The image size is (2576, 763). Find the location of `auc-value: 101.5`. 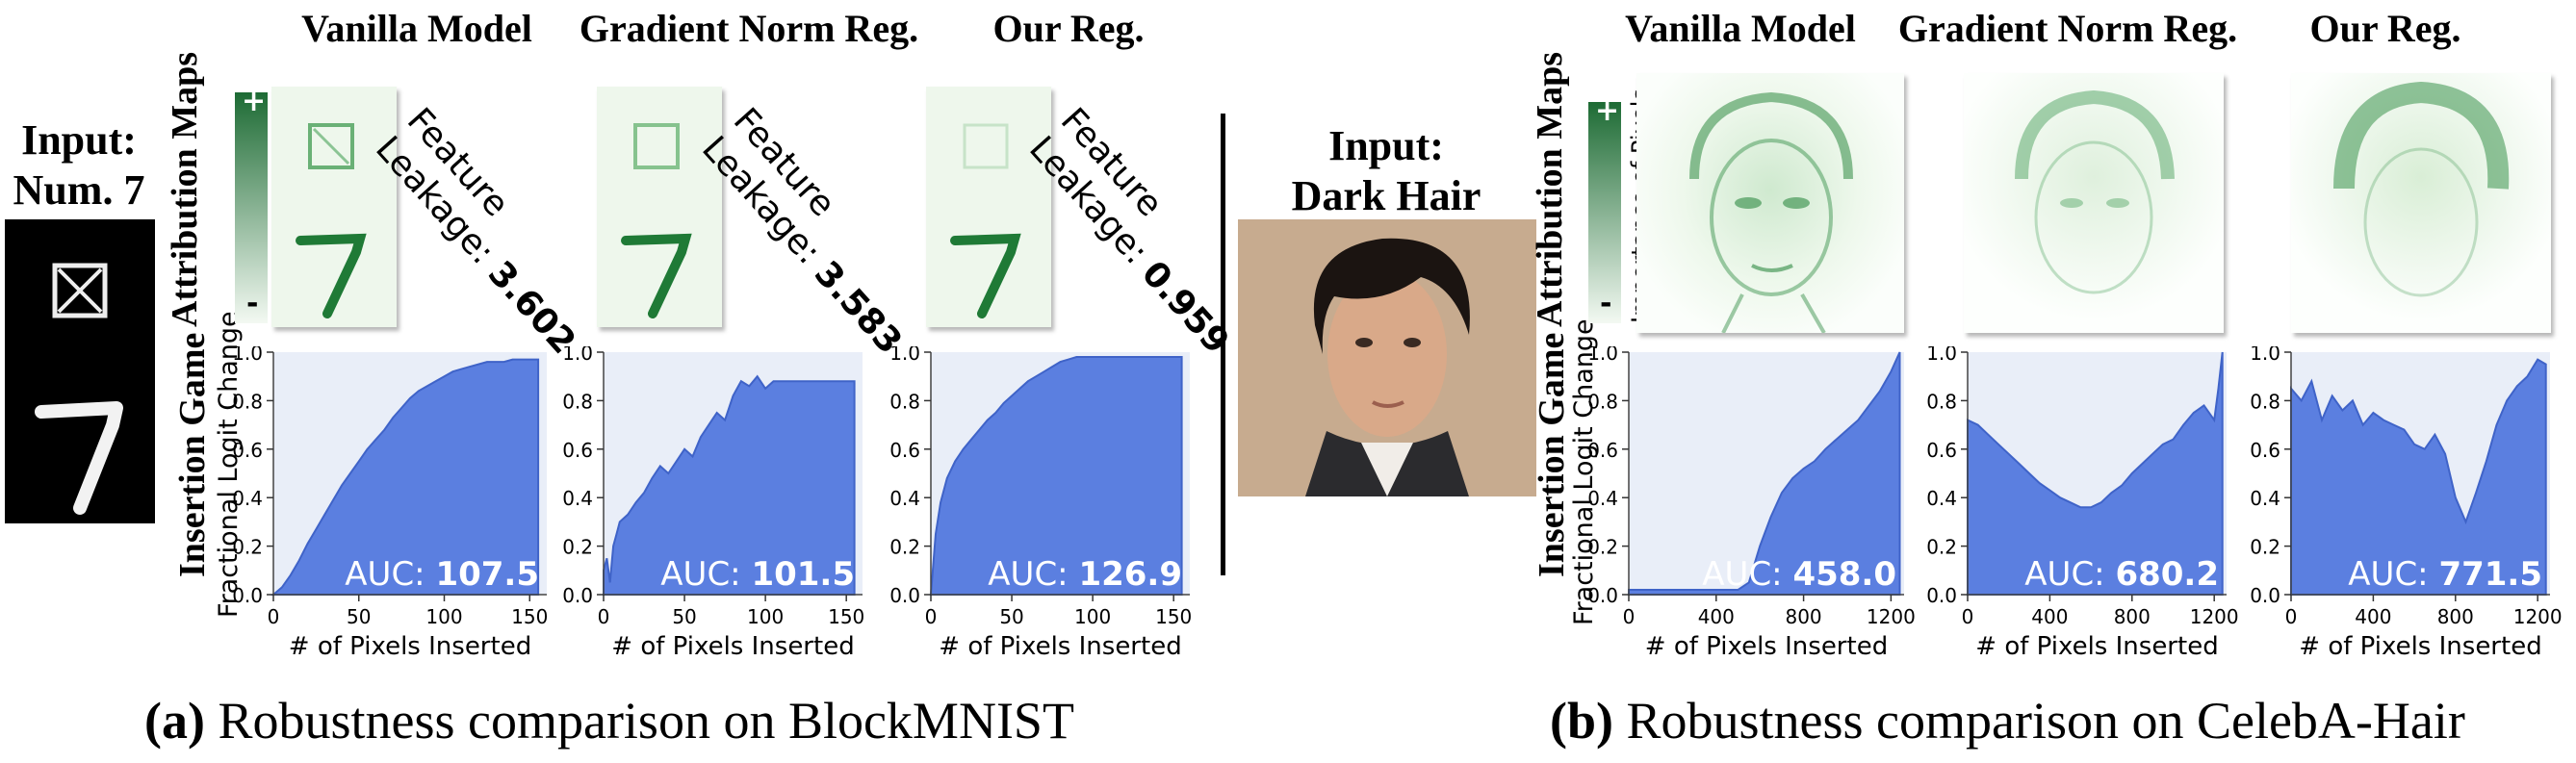

auc-value: 101.5 is located at coordinates (803, 575).